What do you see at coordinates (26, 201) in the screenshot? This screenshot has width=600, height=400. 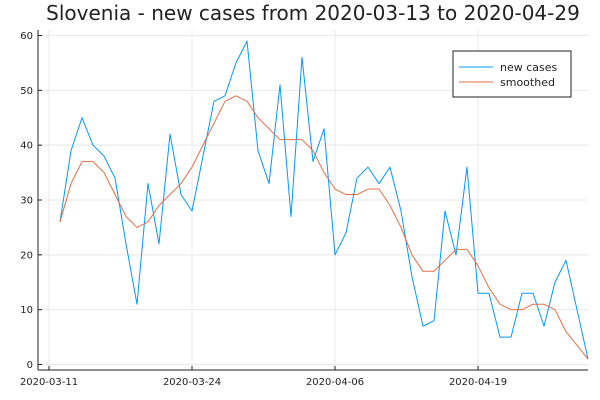 I see `y-tick-label: 30` at bounding box center [26, 201].